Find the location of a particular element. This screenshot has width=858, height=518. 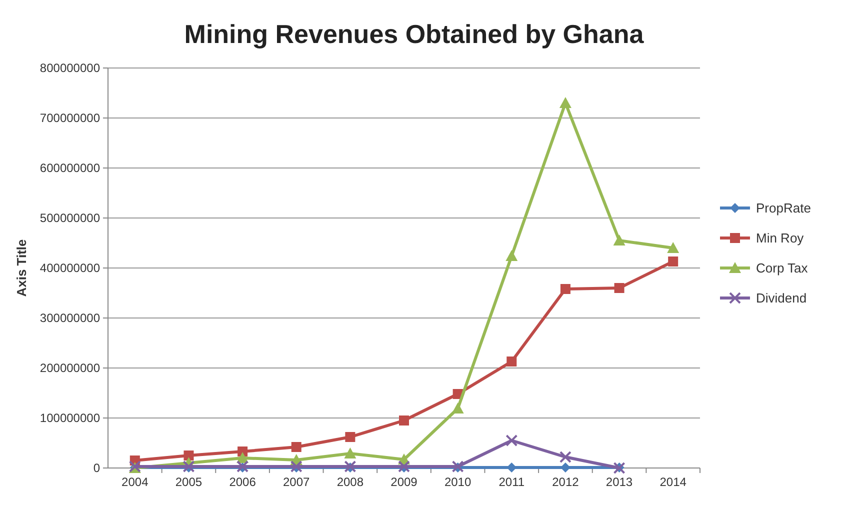

y-tick-label: 400000000 is located at coordinates (70, 268).